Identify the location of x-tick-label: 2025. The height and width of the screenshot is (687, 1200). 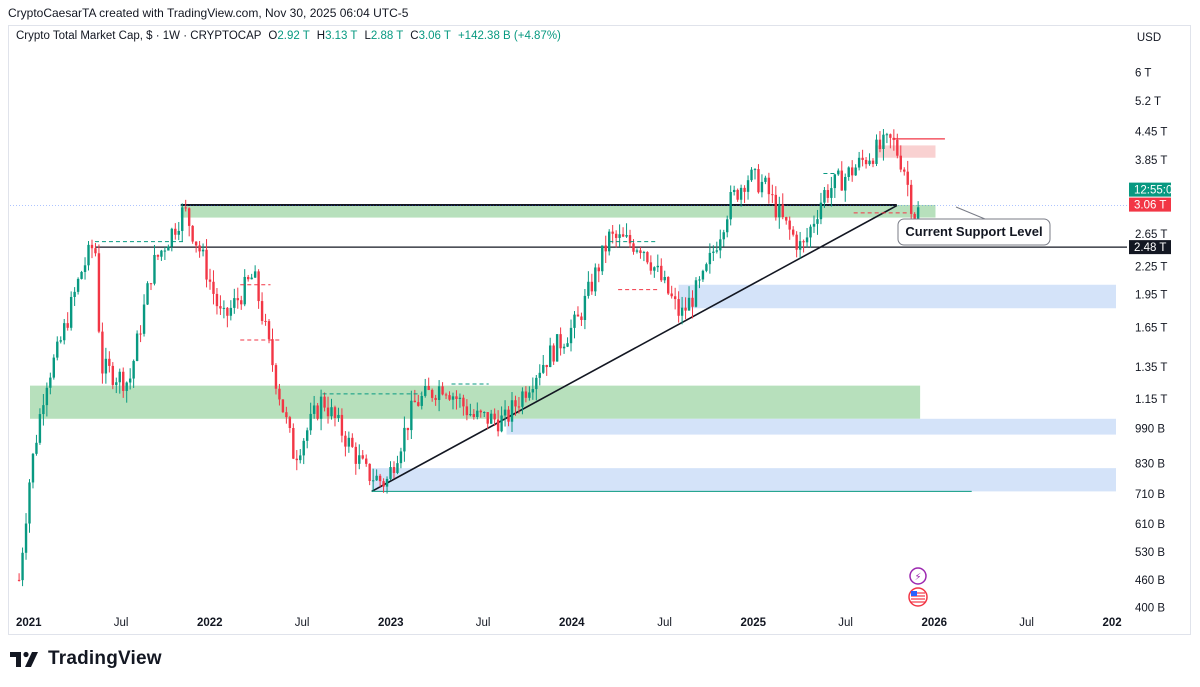
(753, 623).